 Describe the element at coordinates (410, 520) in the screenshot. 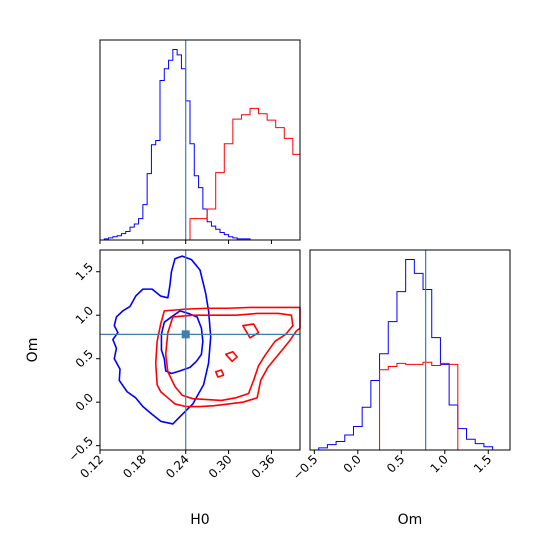

I see `x-axis-label-om: Om` at that location.